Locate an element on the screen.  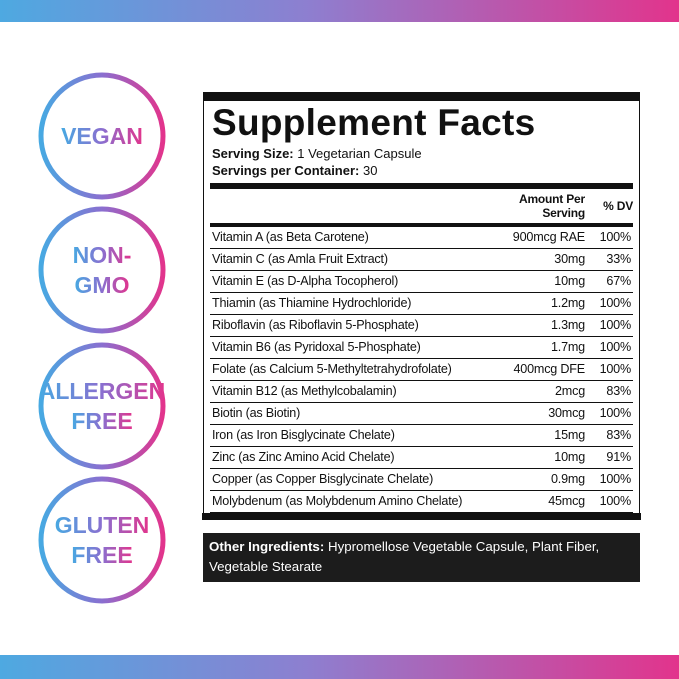
nutrient: Vitamin A (as Beta Carotene) is located at coordinates (346, 237).